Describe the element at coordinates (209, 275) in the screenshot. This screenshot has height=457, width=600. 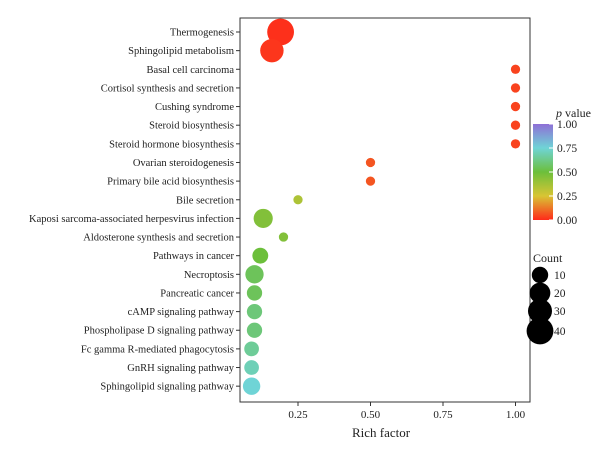
I see `y-tick-label: Necroptosis` at that location.